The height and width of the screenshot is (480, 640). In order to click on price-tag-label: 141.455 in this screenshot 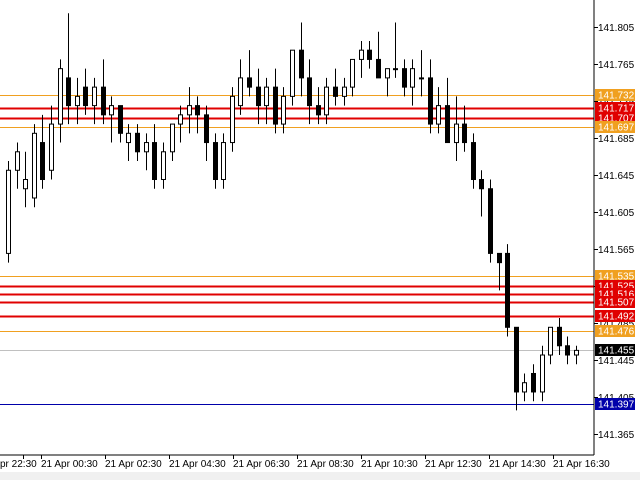, I will do `click(616, 351)`.